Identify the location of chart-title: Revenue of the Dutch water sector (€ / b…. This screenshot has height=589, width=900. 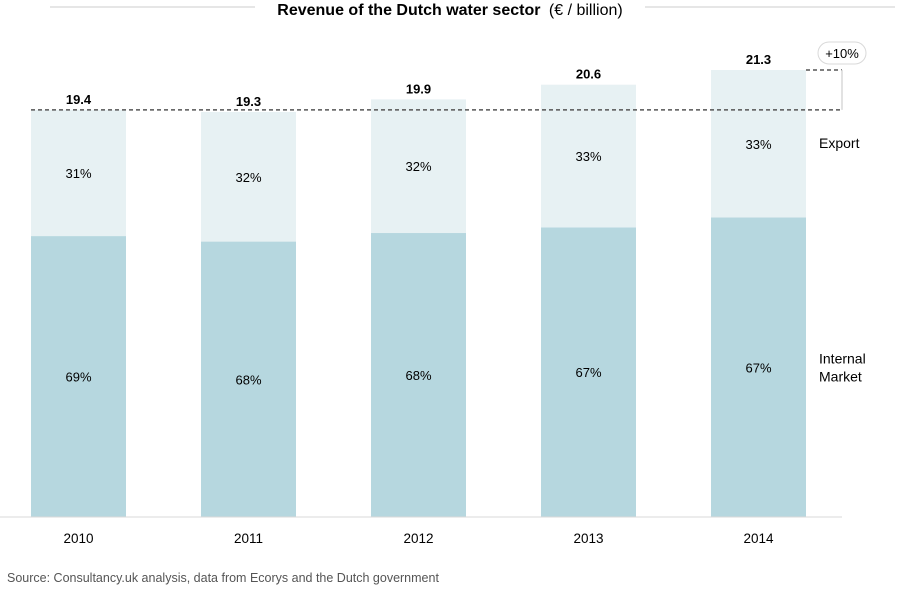
(449, 10).